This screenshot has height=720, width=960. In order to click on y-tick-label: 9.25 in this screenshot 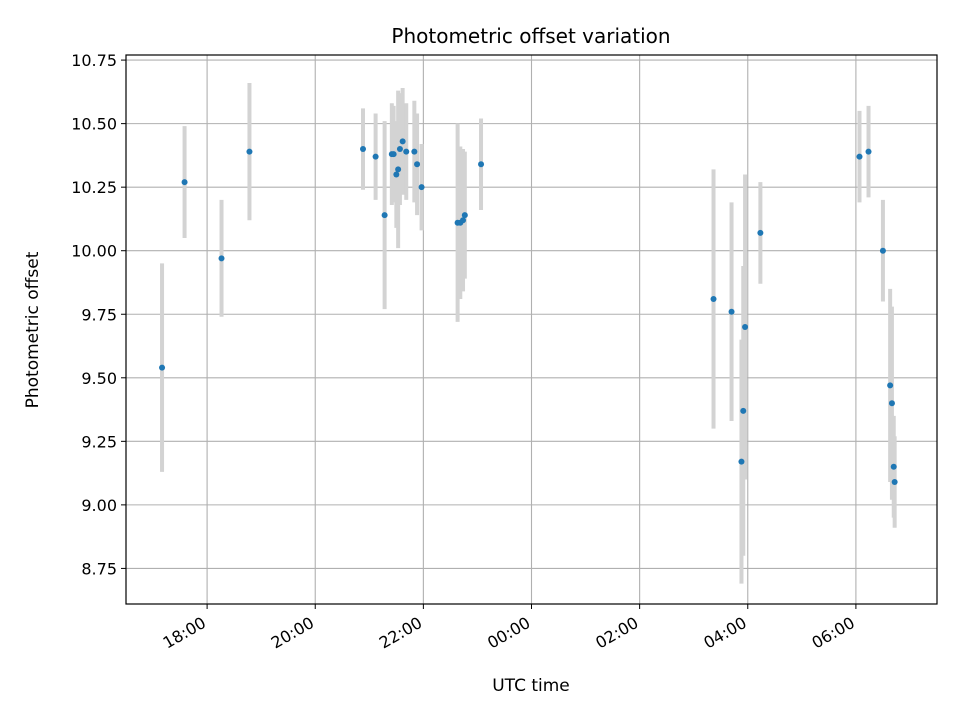, I will do `click(99, 441)`.